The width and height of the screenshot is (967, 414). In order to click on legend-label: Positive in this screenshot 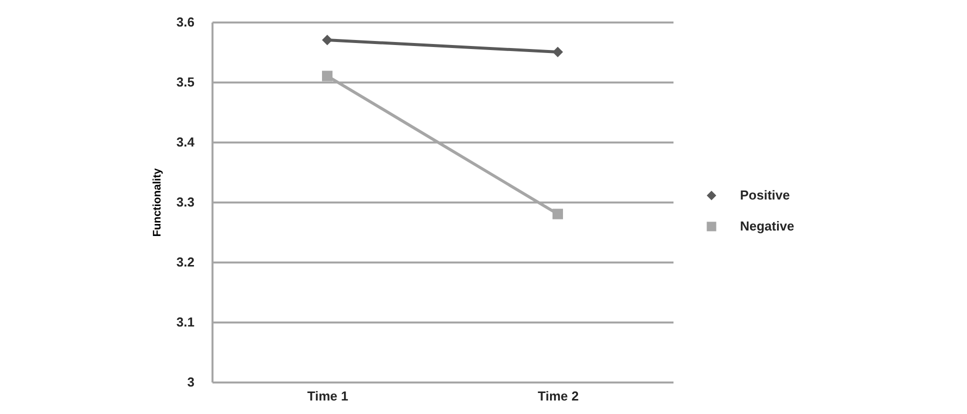, I will do `click(765, 195)`.